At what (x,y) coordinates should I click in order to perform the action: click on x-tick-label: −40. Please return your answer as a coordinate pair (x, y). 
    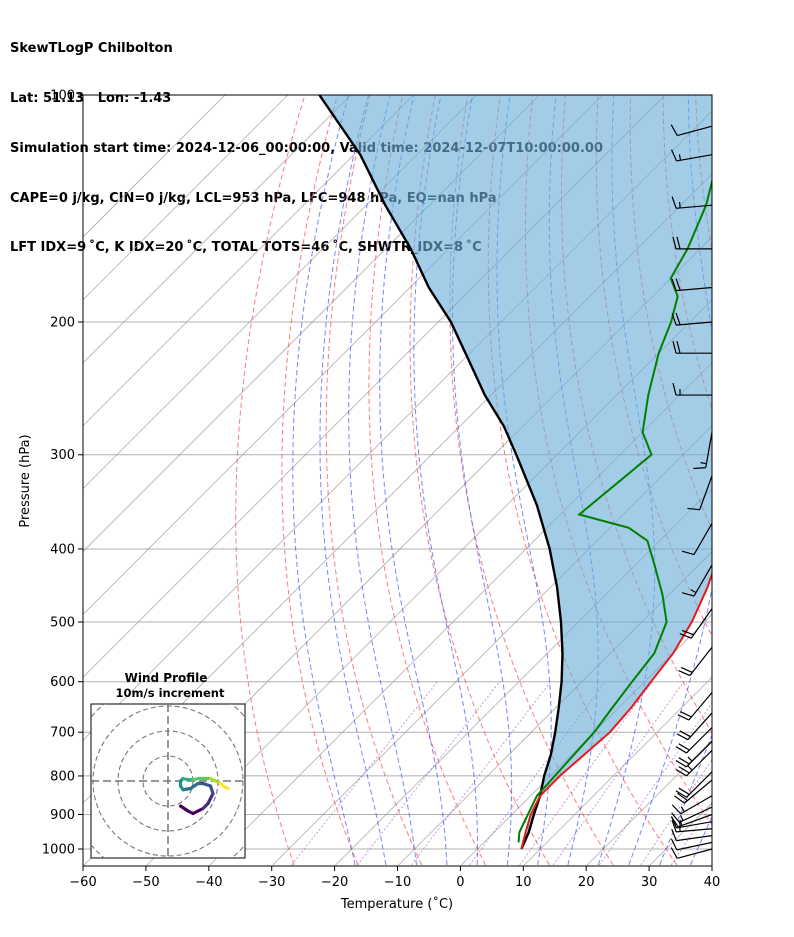
    Looking at the image, I should click on (208, 882).